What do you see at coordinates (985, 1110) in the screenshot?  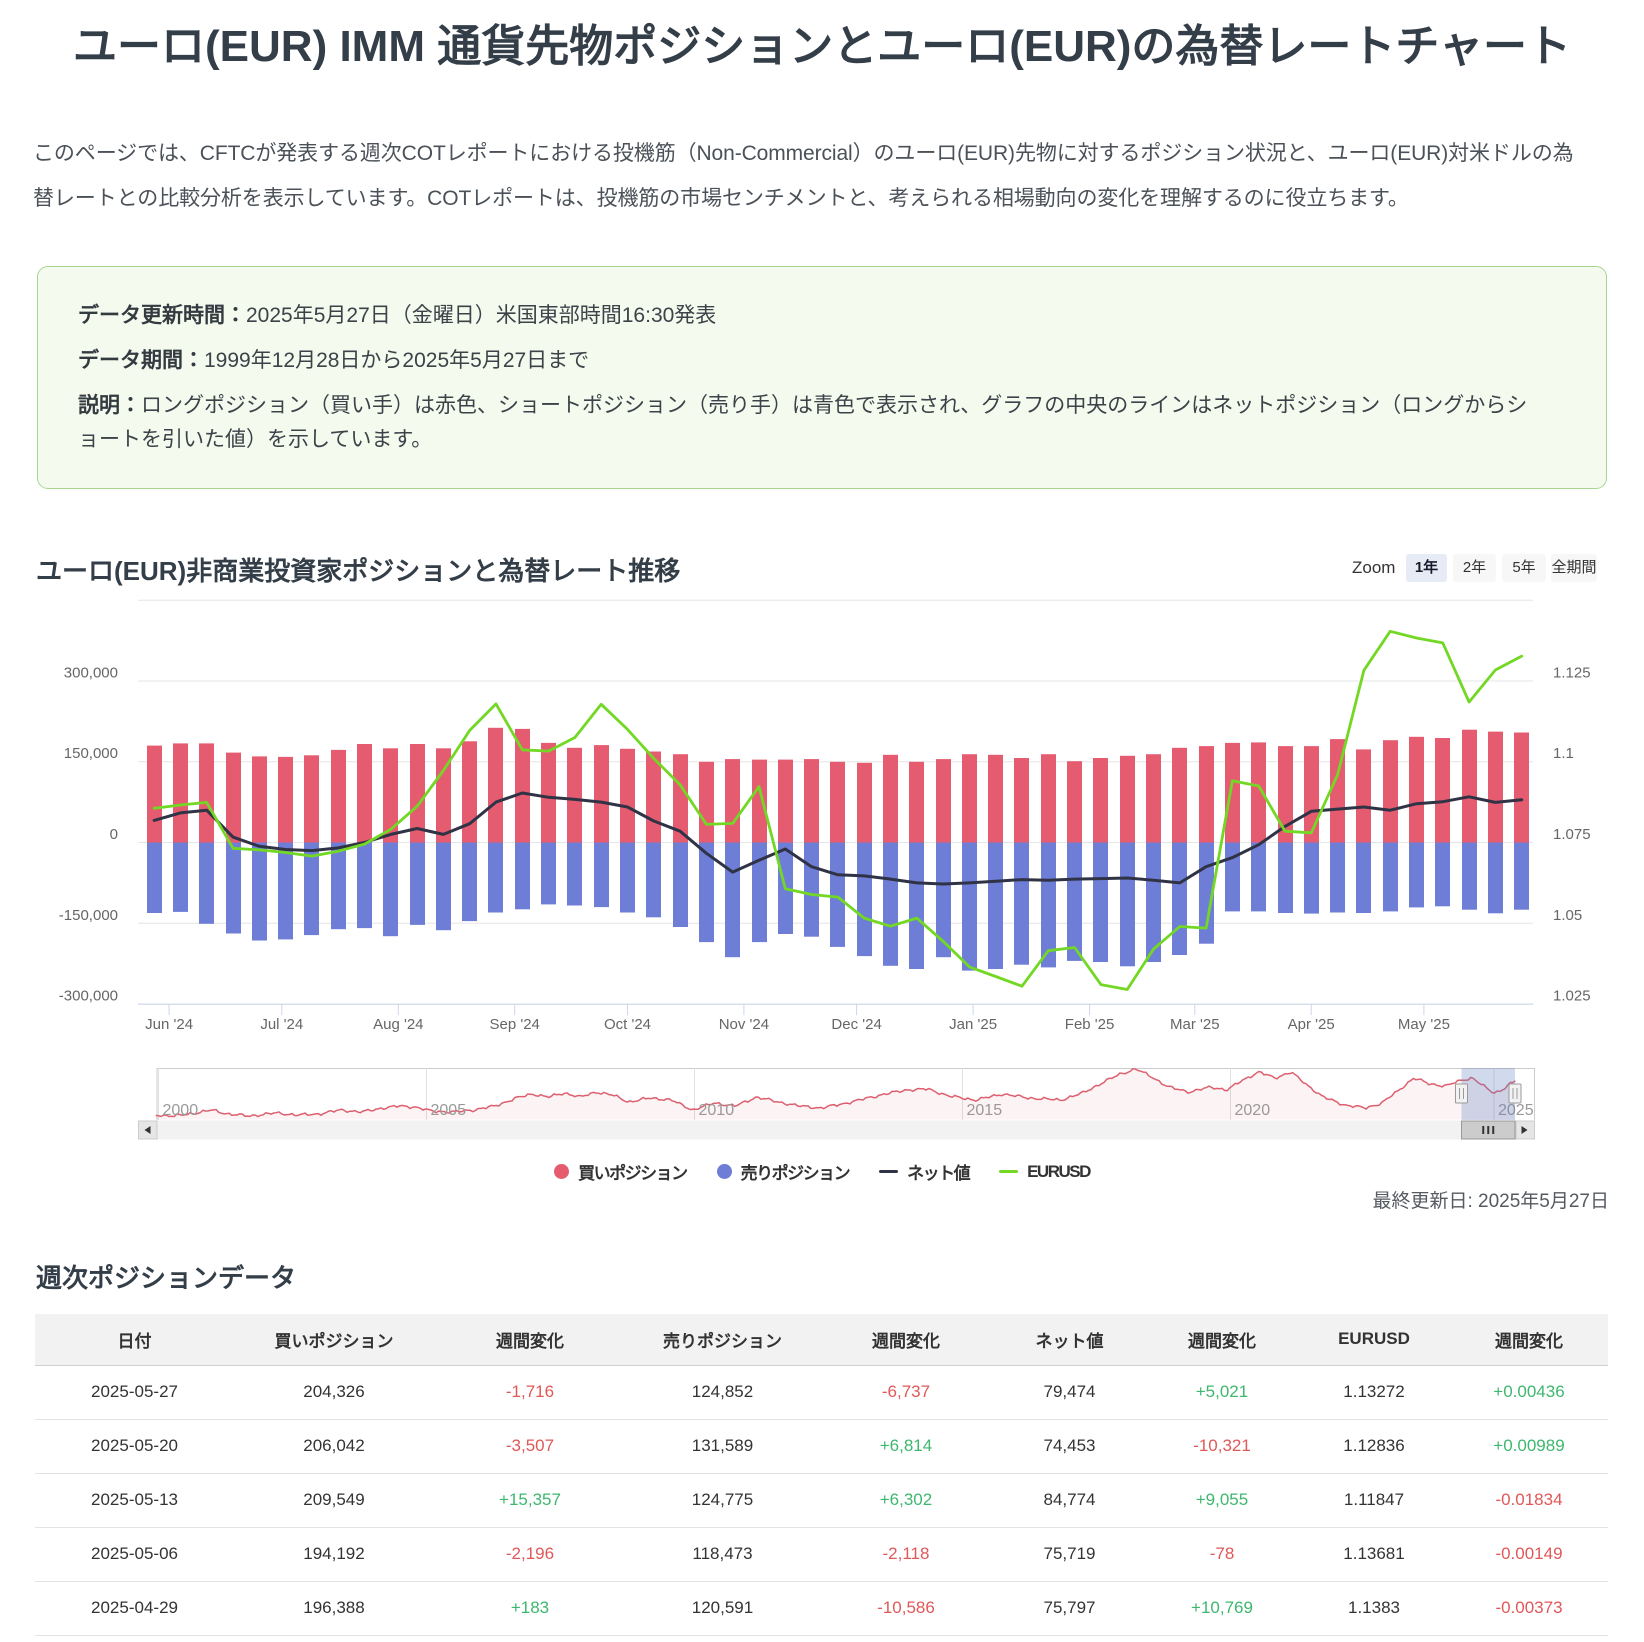 I see `svg-text: 2015` at bounding box center [985, 1110].